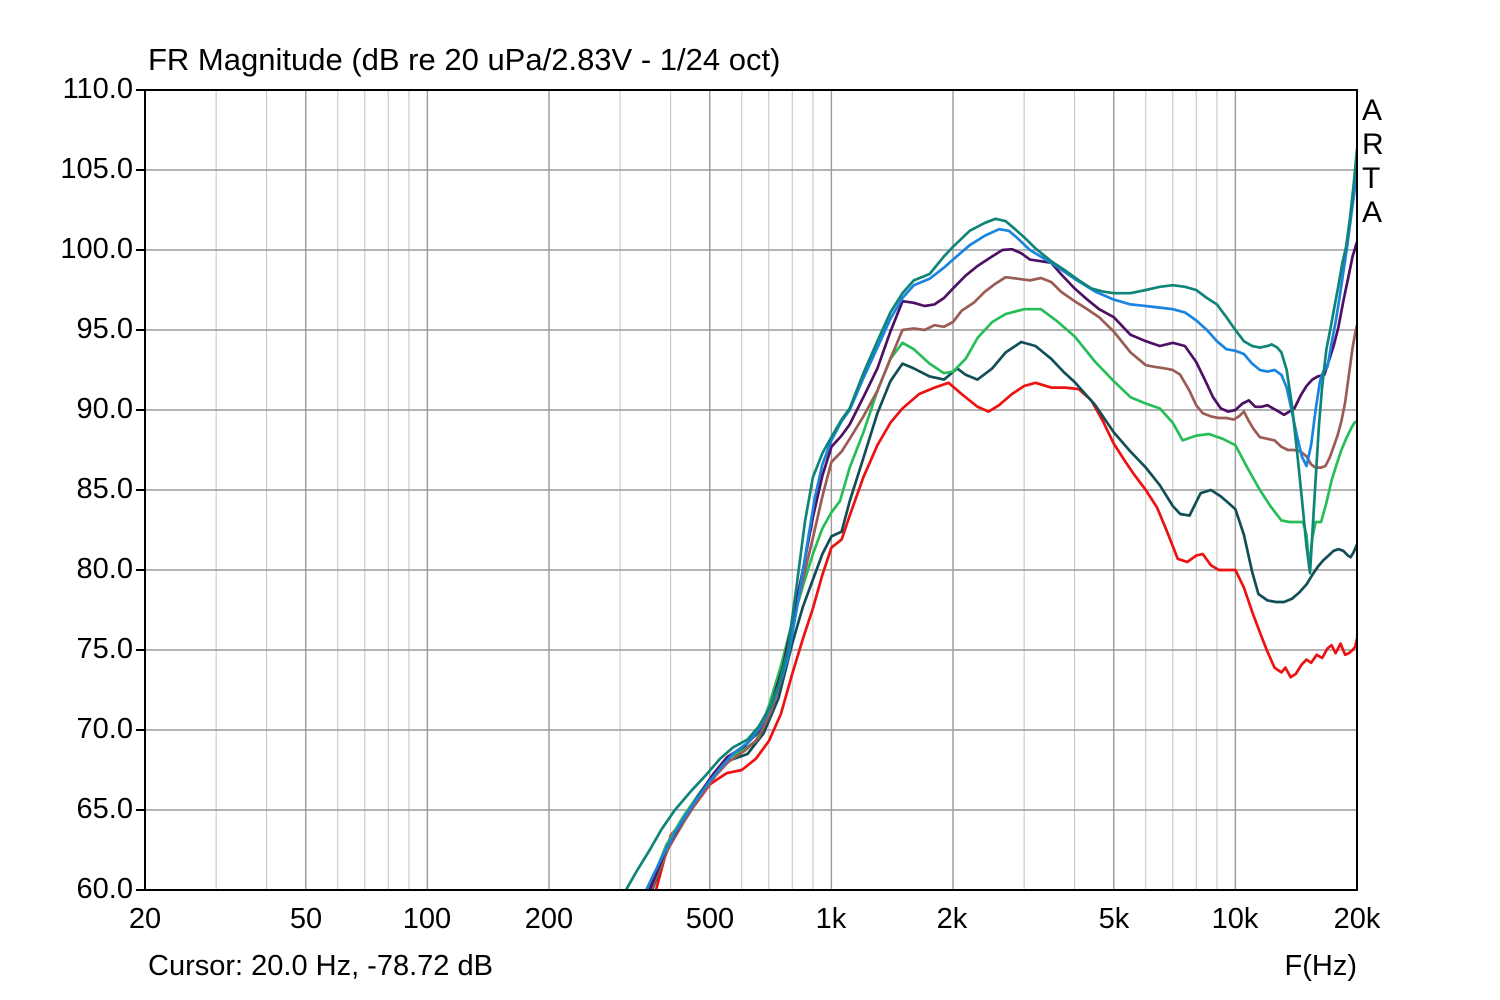 The height and width of the screenshot is (1000, 1500). What do you see at coordinates (549, 919) in the screenshot?
I see `x-tick-label: 200` at bounding box center [549, 919].